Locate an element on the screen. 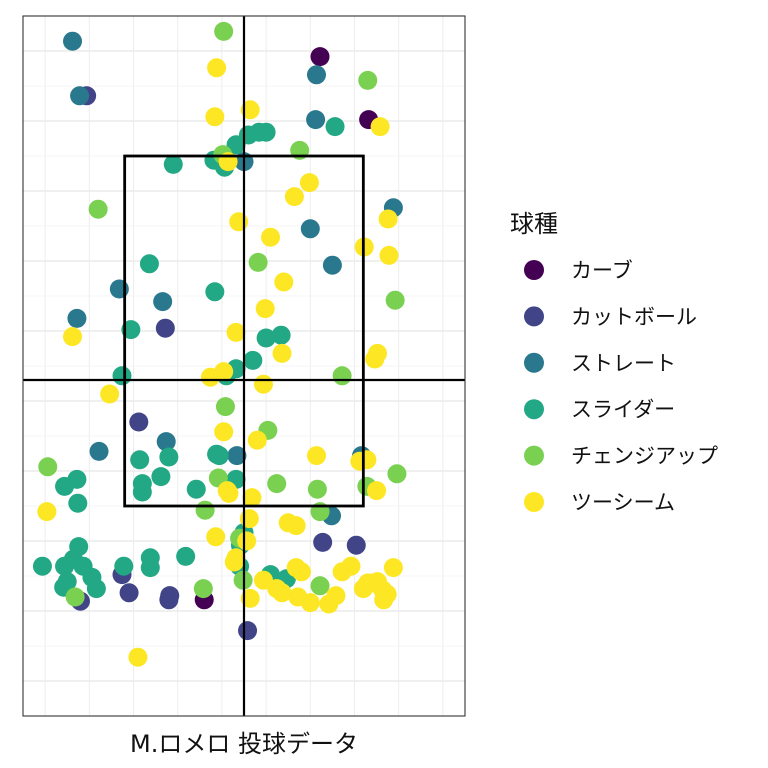 The width and height of the screenshot is (768, 768). legend-label: ストレート is located at coordinates (623, 363).